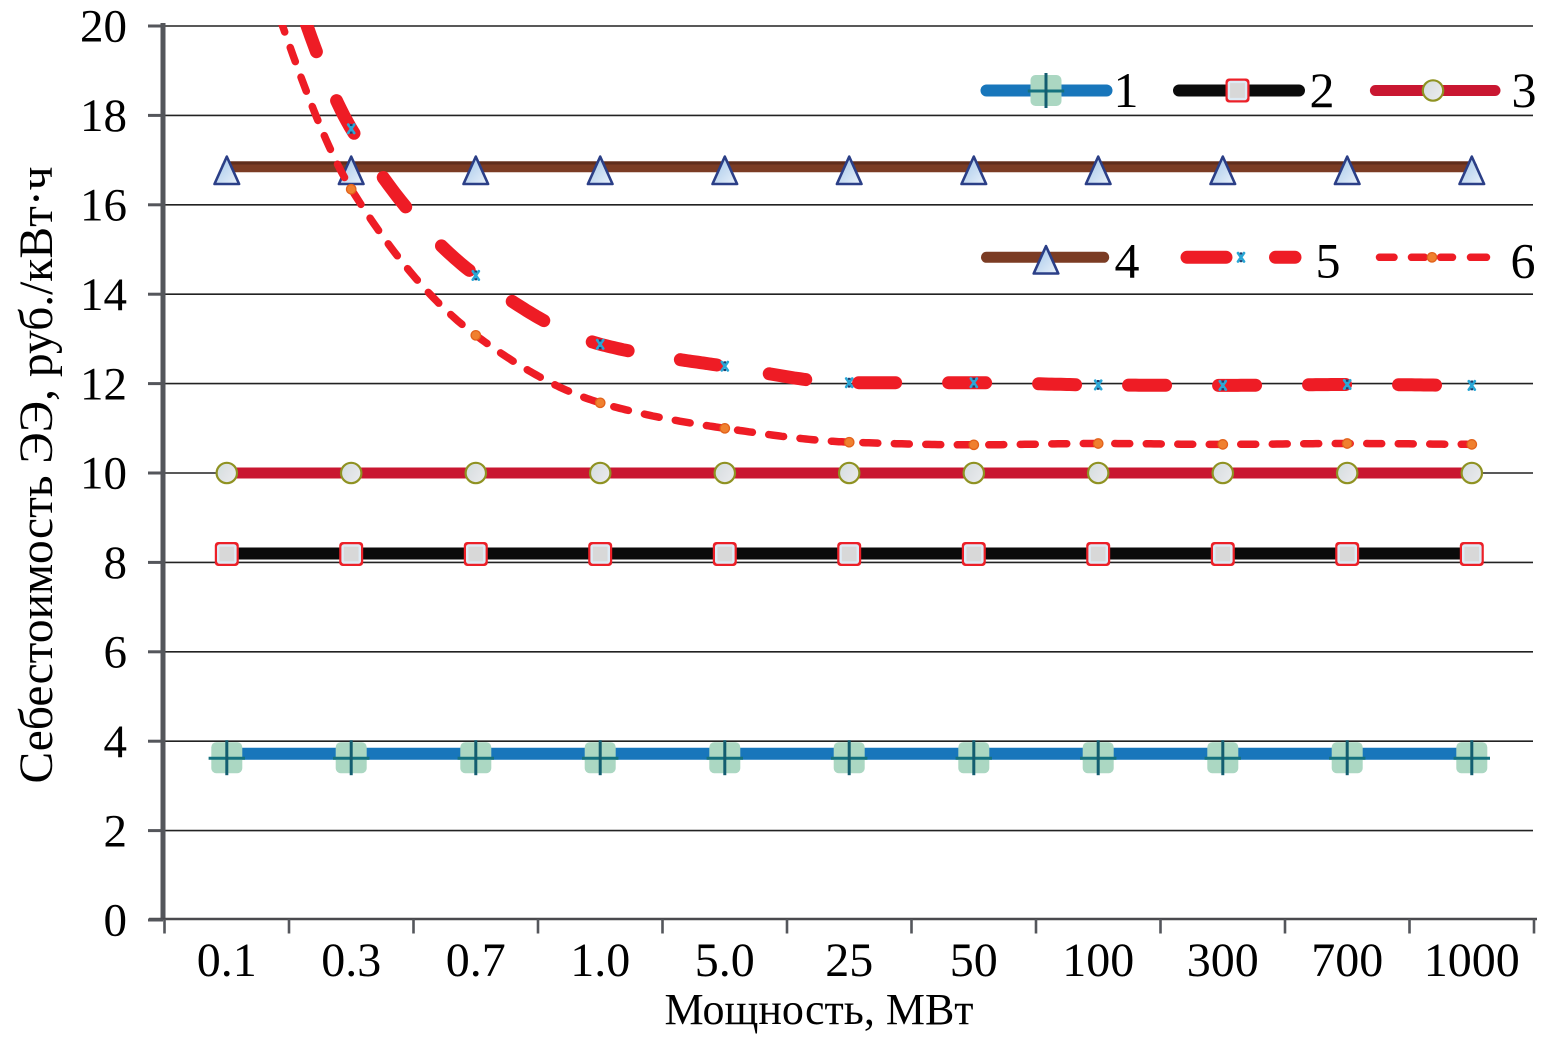  I want to click on svg-text: 3, so click(1524, 90).